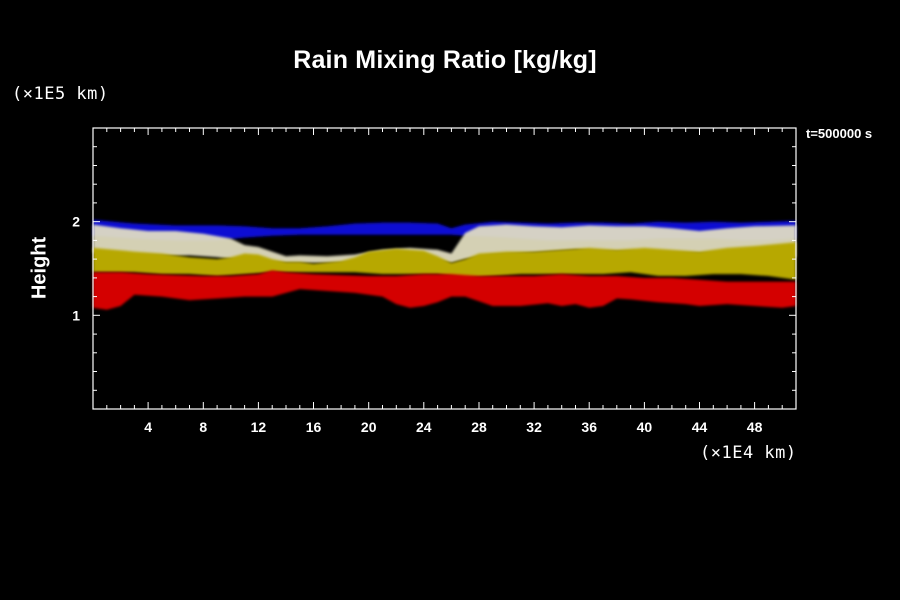 The height and width of the screenshot is (600, 900). I want to click on field-layers, so click(444, 264).